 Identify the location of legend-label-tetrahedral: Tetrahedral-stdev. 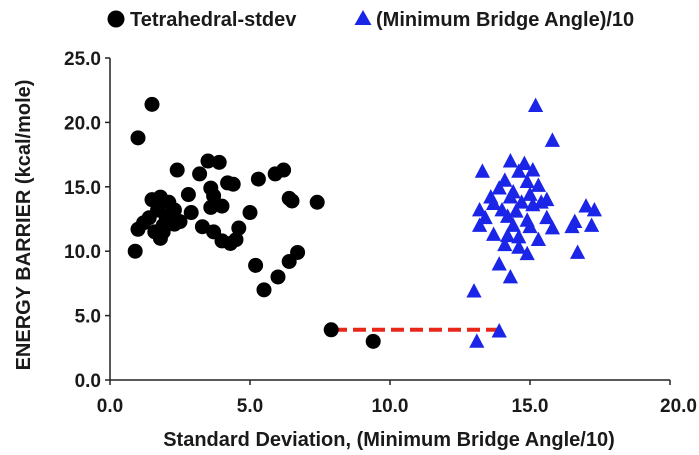
(213, 20).